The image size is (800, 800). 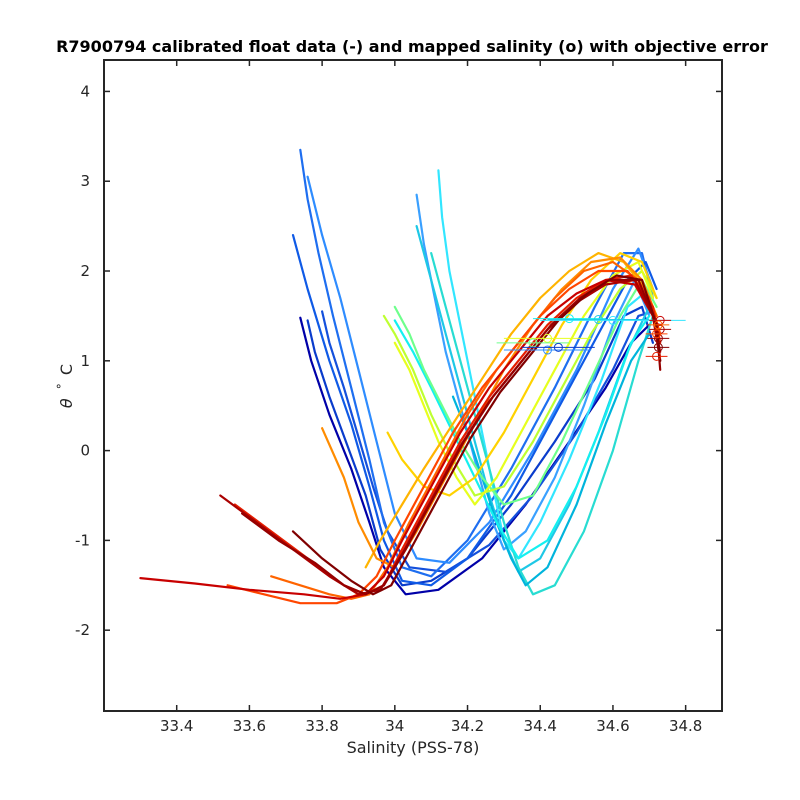 What do you see at coordinates (467, 726) in the screenshot?
I see `x-tick-label: 34.2` at bounding box center [467, 726].